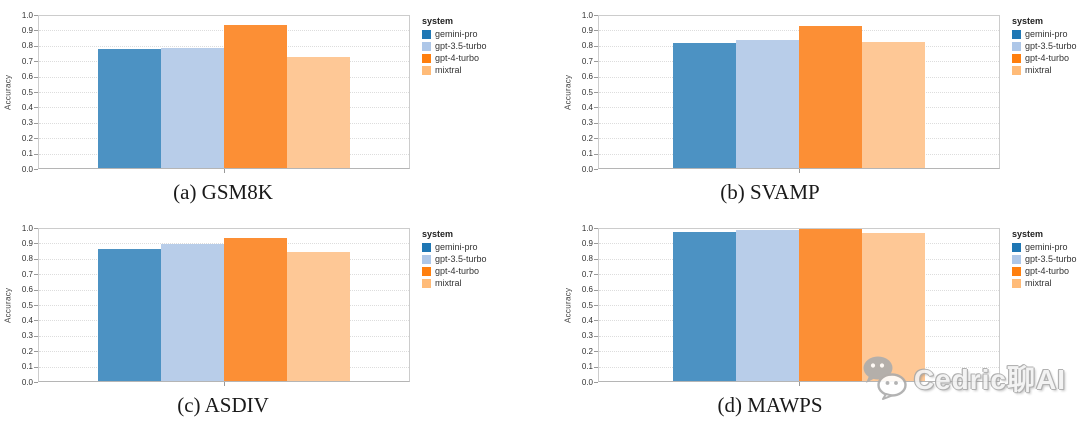 The width and height of the screenshot is (1080, 427). What do you see at coordinates (767, 104) in the screenshot?
I see `bar-gpt-3.5-turbo` at bounding box center [767, 104].